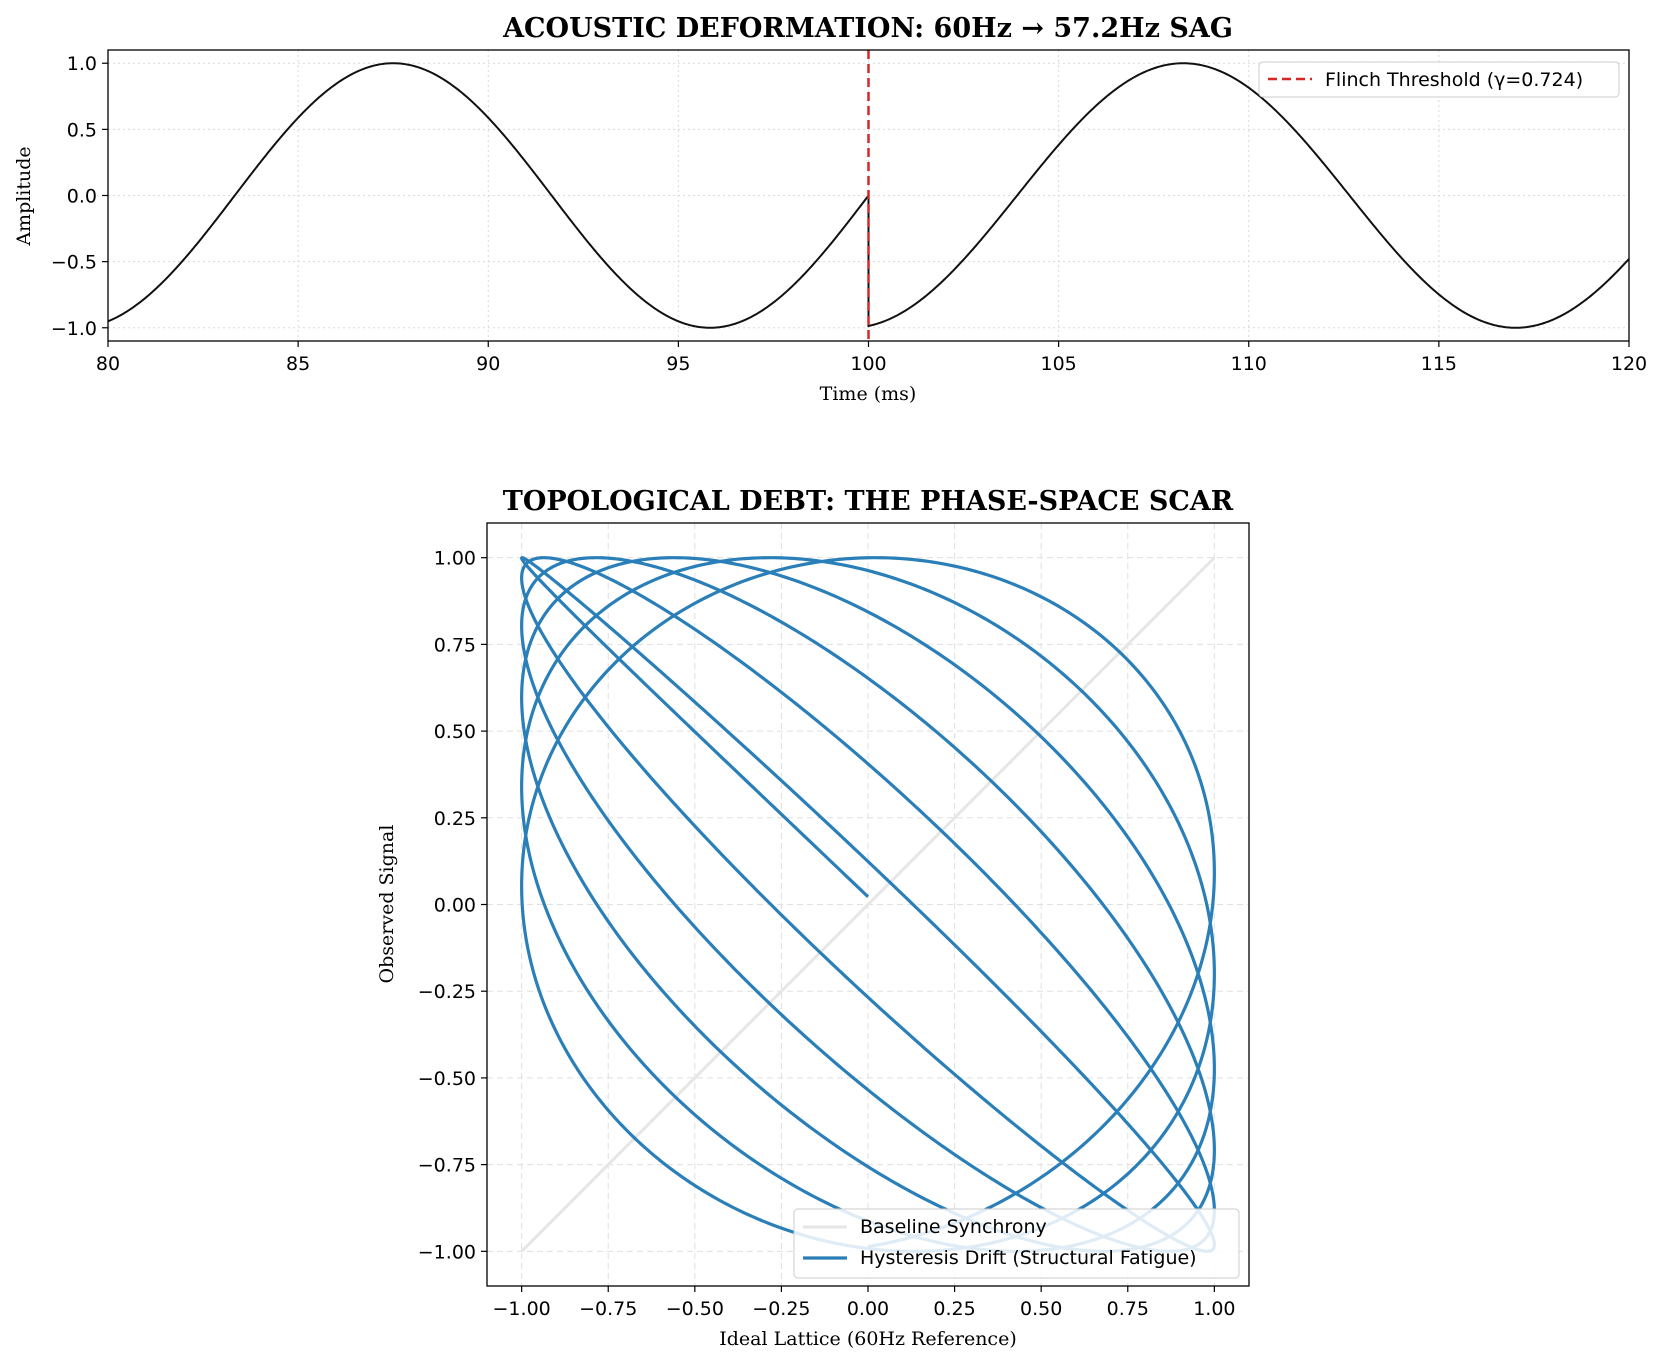  I want to click on x-tick-label: −0.75, so click(608, 1309).